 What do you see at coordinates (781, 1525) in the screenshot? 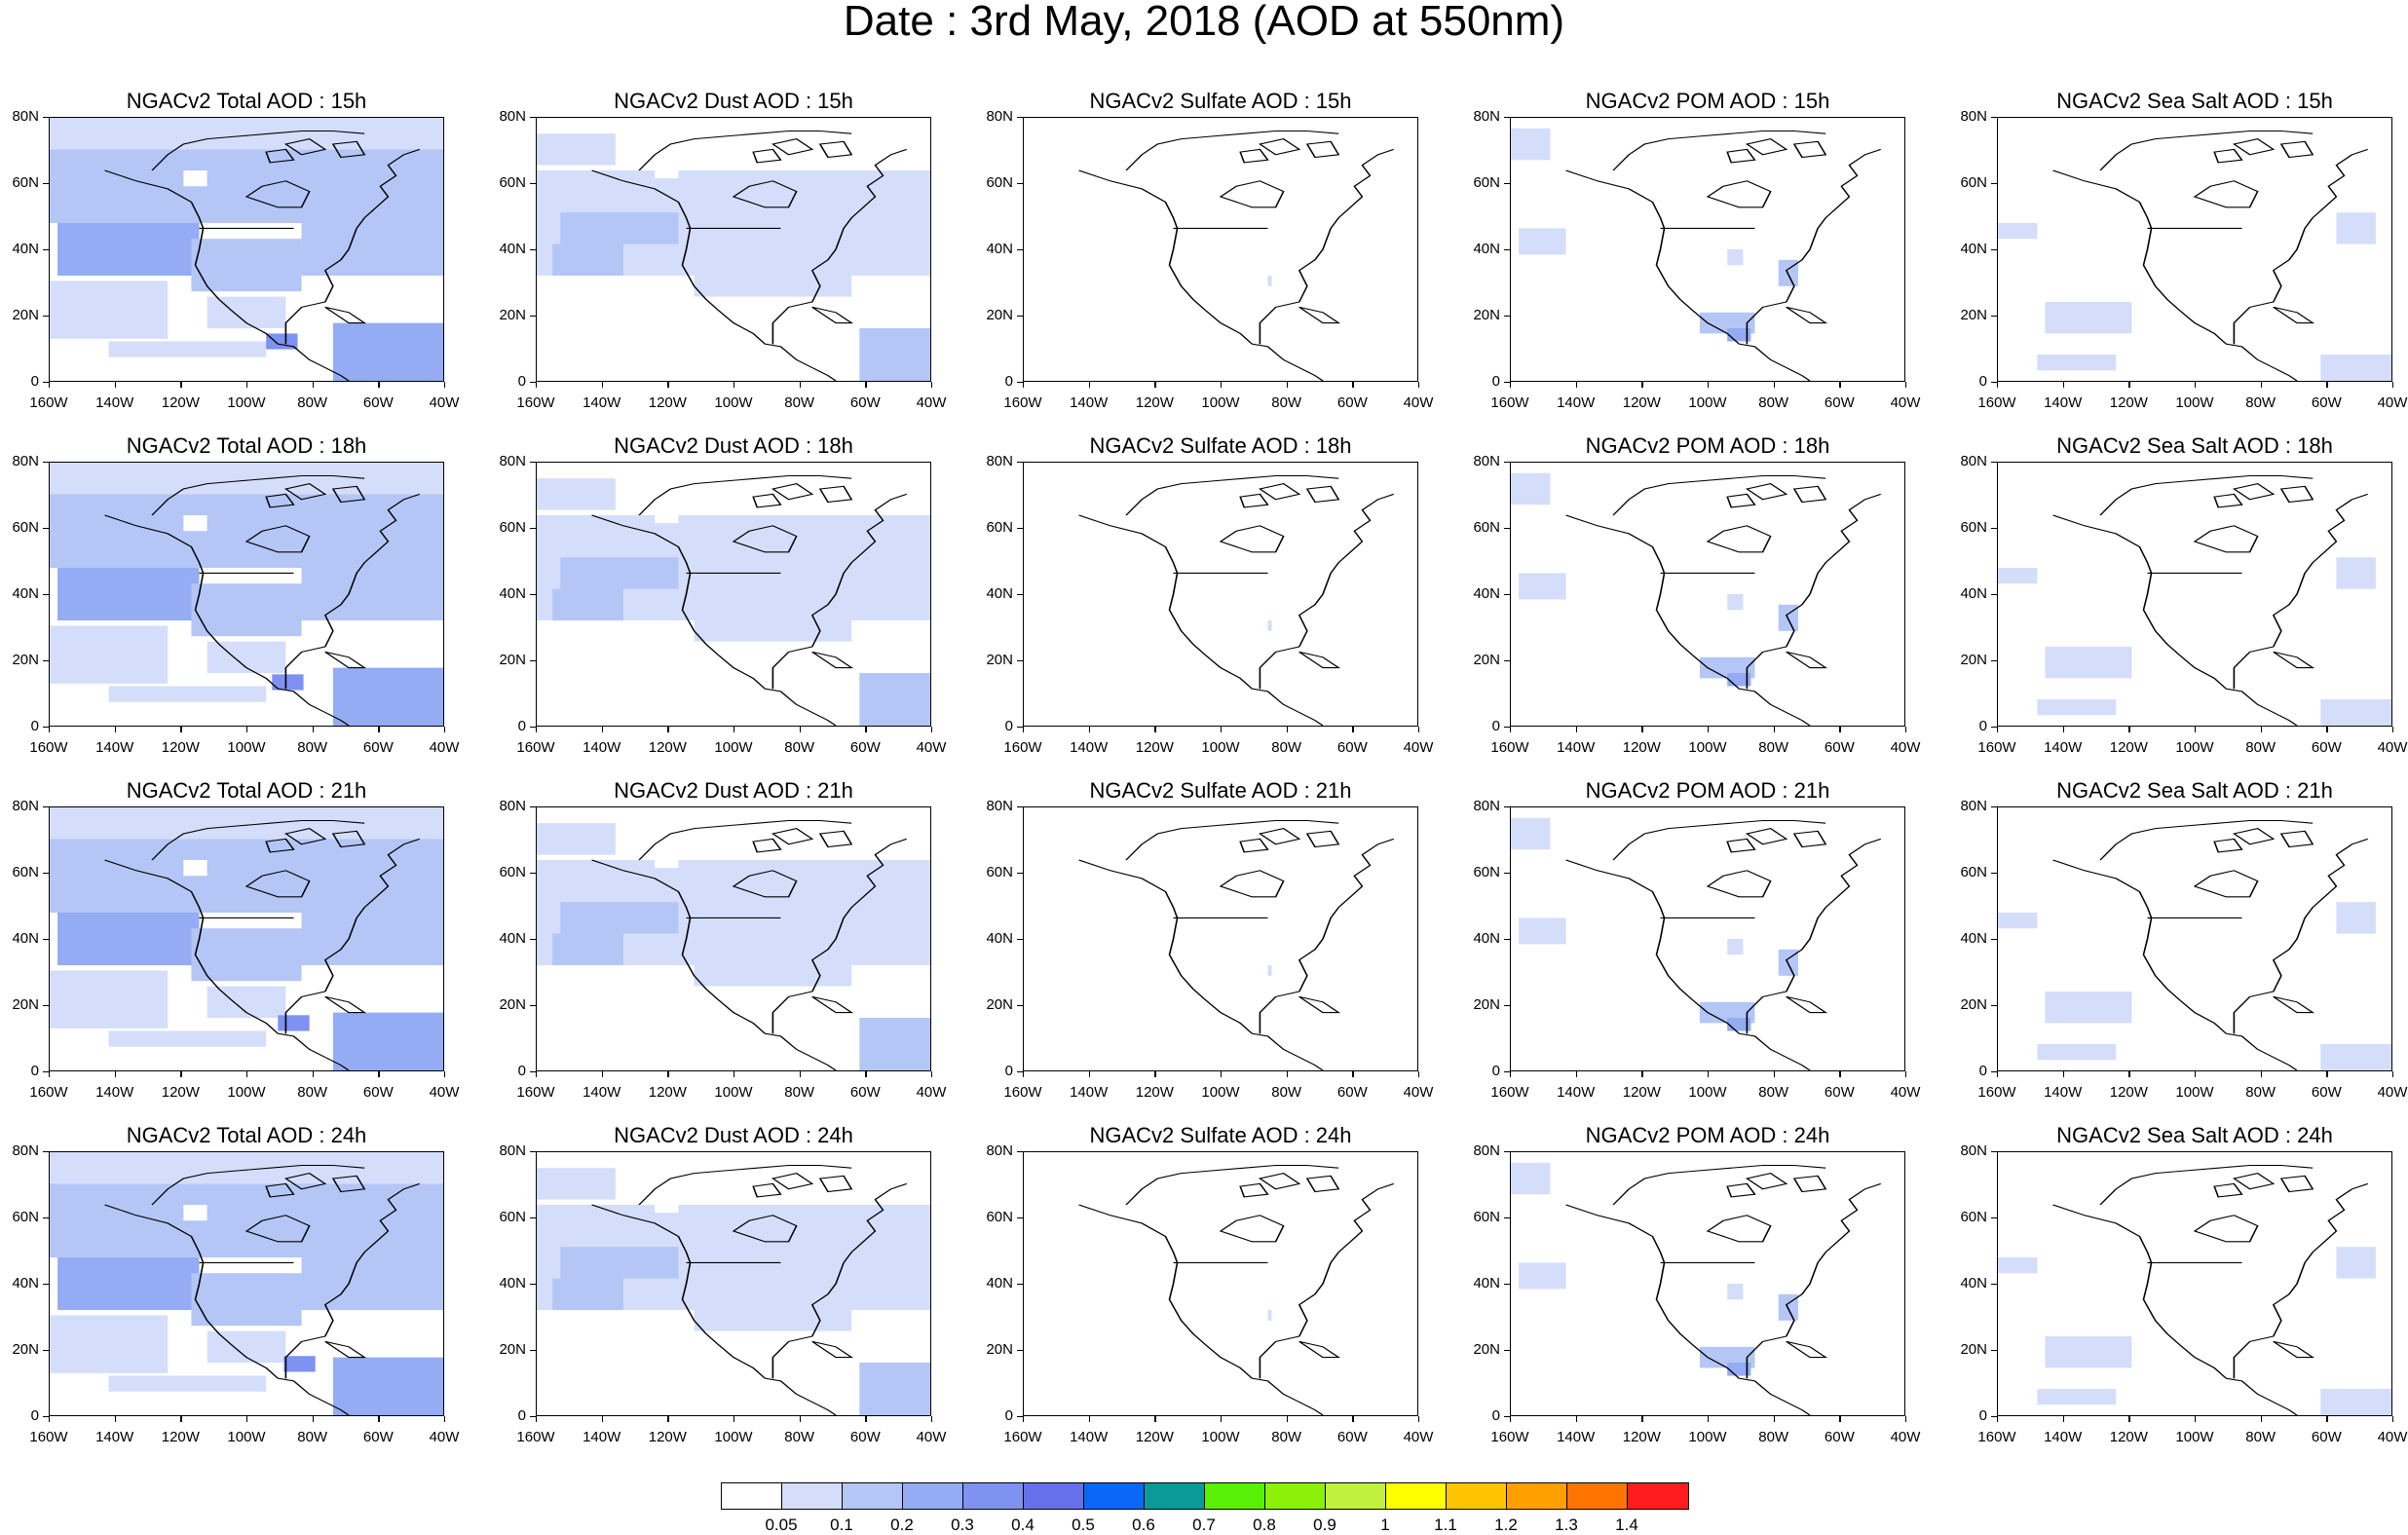
I see `colorbar-label: 0.05` at bounding box center [781, 1525].